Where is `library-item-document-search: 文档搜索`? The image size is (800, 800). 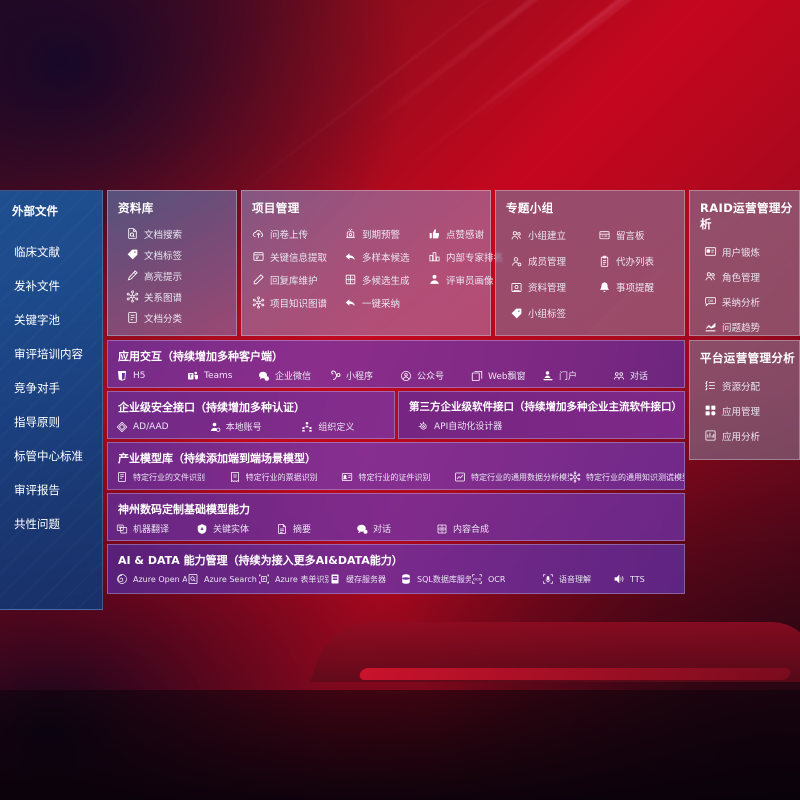 library-item-document-search: 文档搜索 is located at coordinates (181, 233).